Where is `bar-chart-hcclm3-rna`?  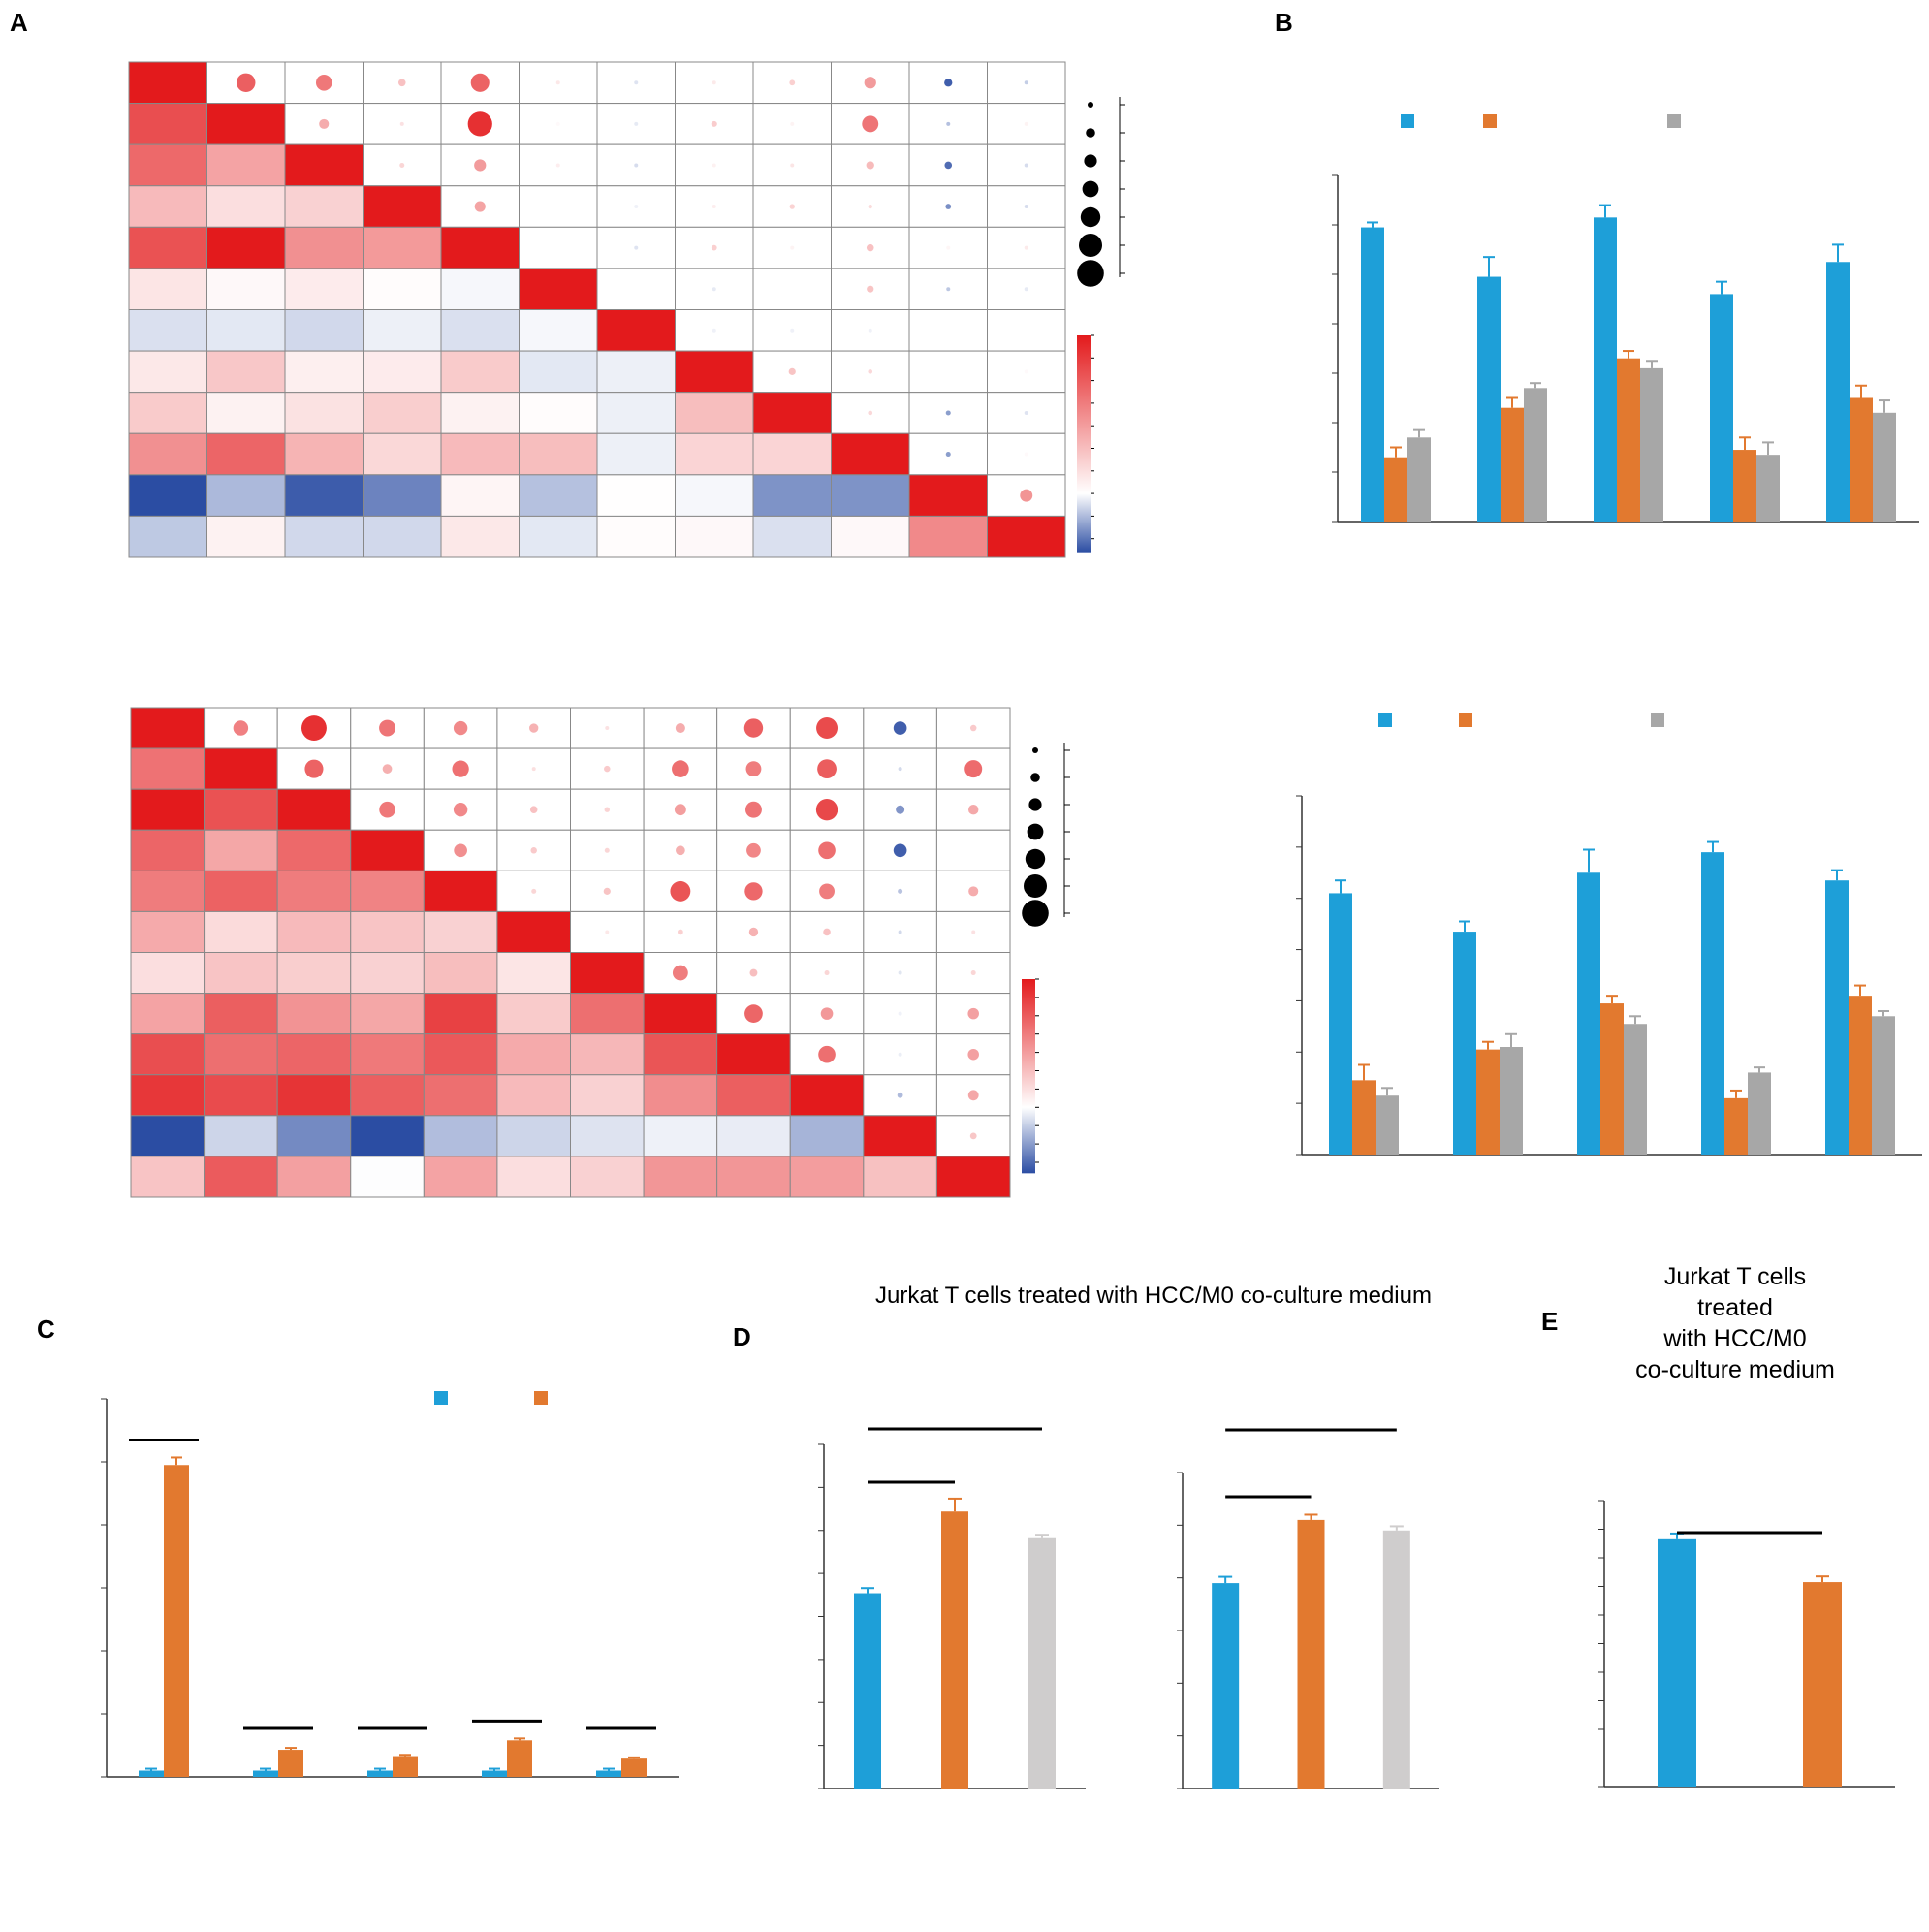 bar-chart-hcclm3-rna is located at coordinates (390, 1584).